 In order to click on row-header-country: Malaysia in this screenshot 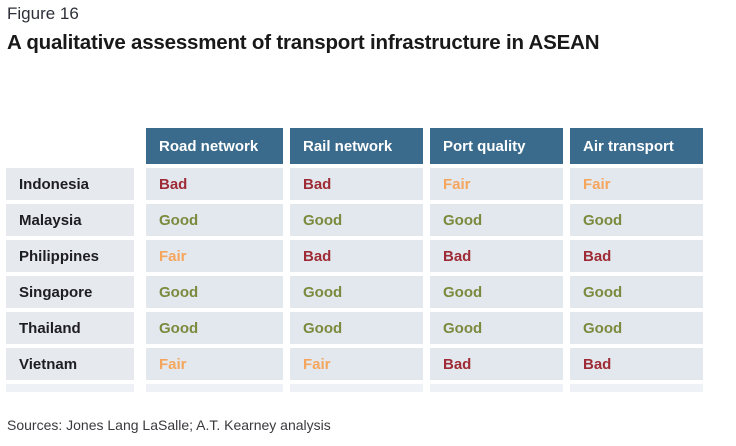, I will do `click(70, 220)`.